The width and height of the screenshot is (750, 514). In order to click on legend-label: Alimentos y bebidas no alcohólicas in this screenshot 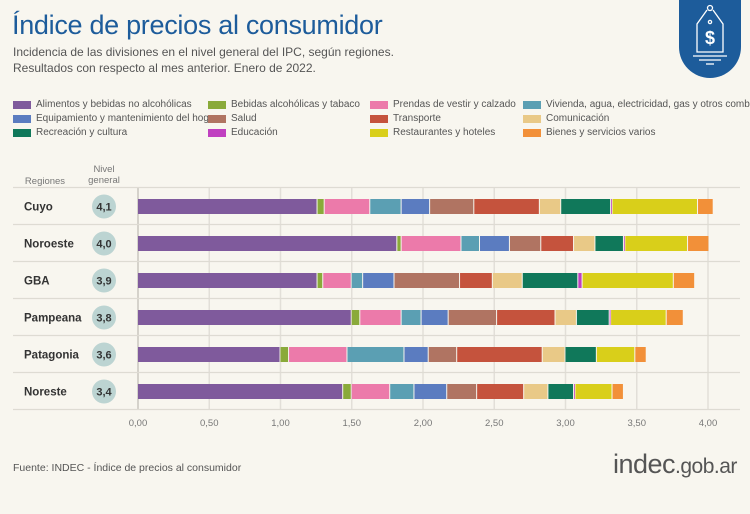, I will do `click(114, 104)`.